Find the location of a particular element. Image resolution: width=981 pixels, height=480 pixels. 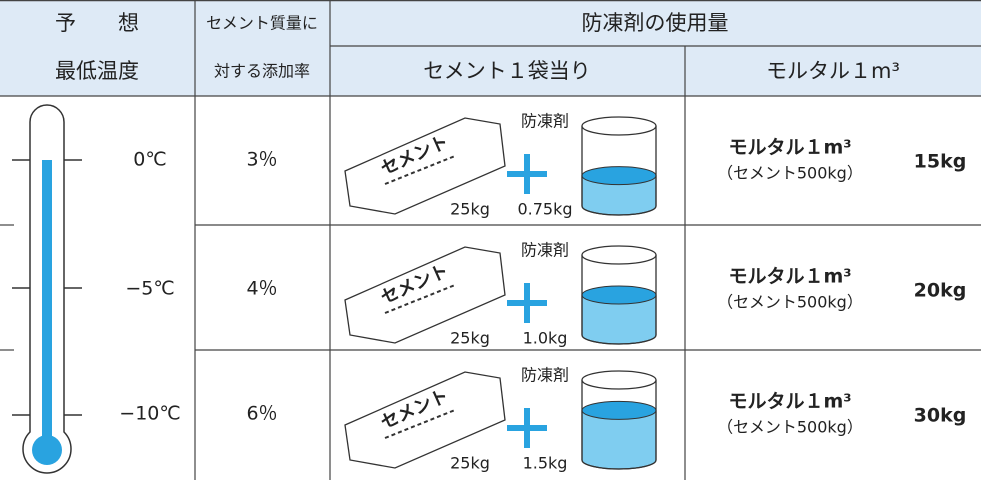

mortar-amount: 20kg is located at coordinates (940, 291).